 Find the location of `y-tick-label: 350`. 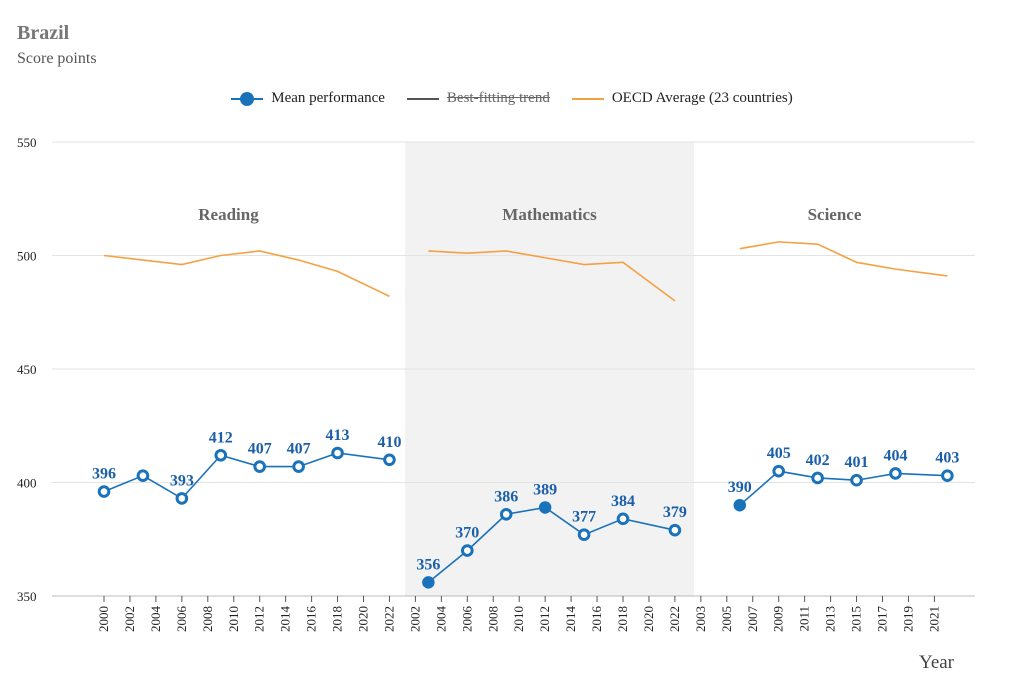

y-tick-label: 350 is located at coordinates (27, 596).